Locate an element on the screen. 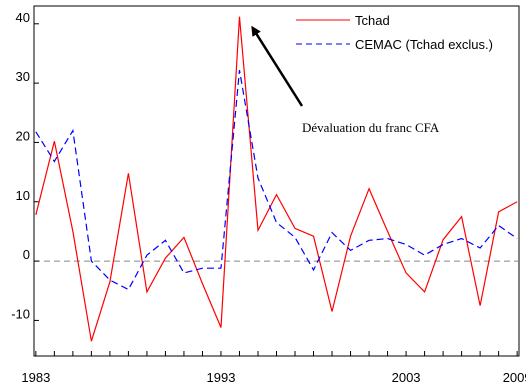 This screenshot has height=388, width=526. annotation-arrow is located at coordinates (277, 66).